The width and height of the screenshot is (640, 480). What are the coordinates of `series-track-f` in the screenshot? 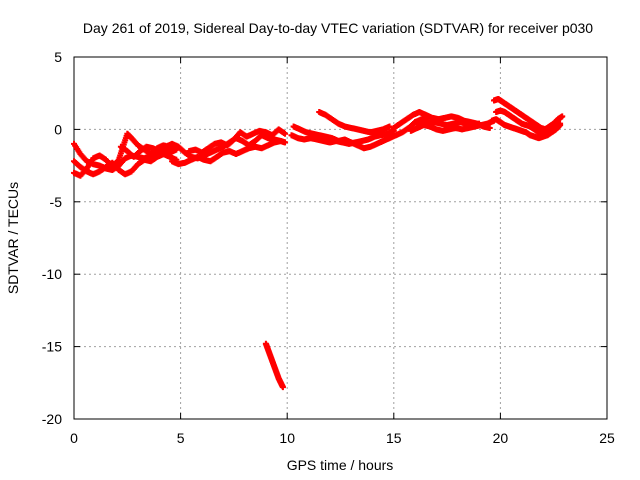 It's located at (237, 141).